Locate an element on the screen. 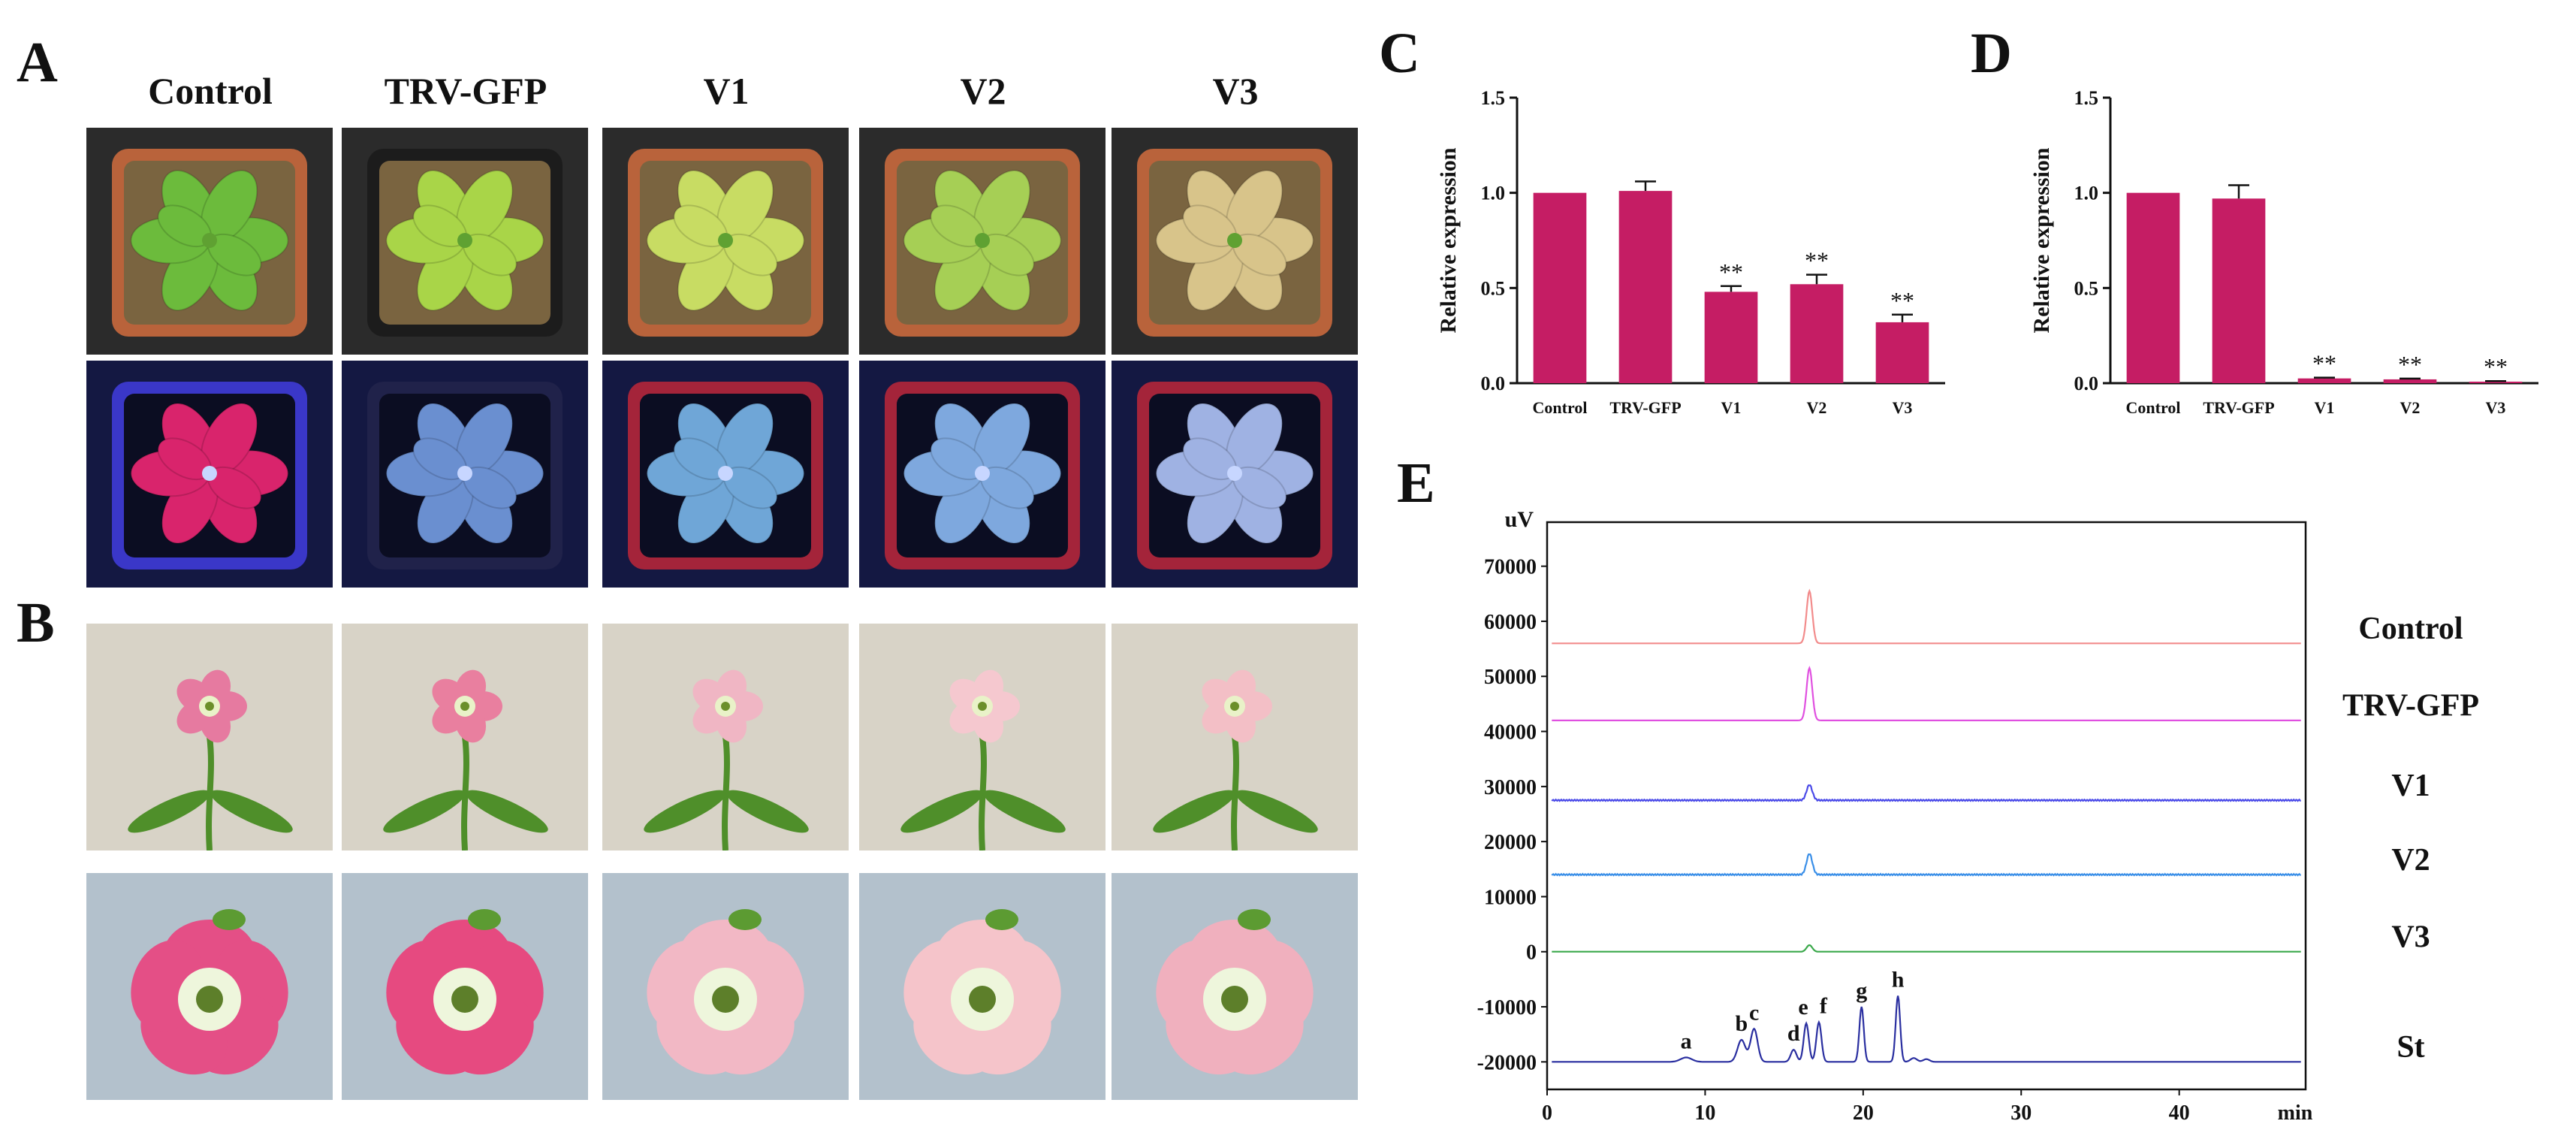 This screenshot has height=1142, width=2576. bar-c-v2 is located at coordinates (1817, 333).